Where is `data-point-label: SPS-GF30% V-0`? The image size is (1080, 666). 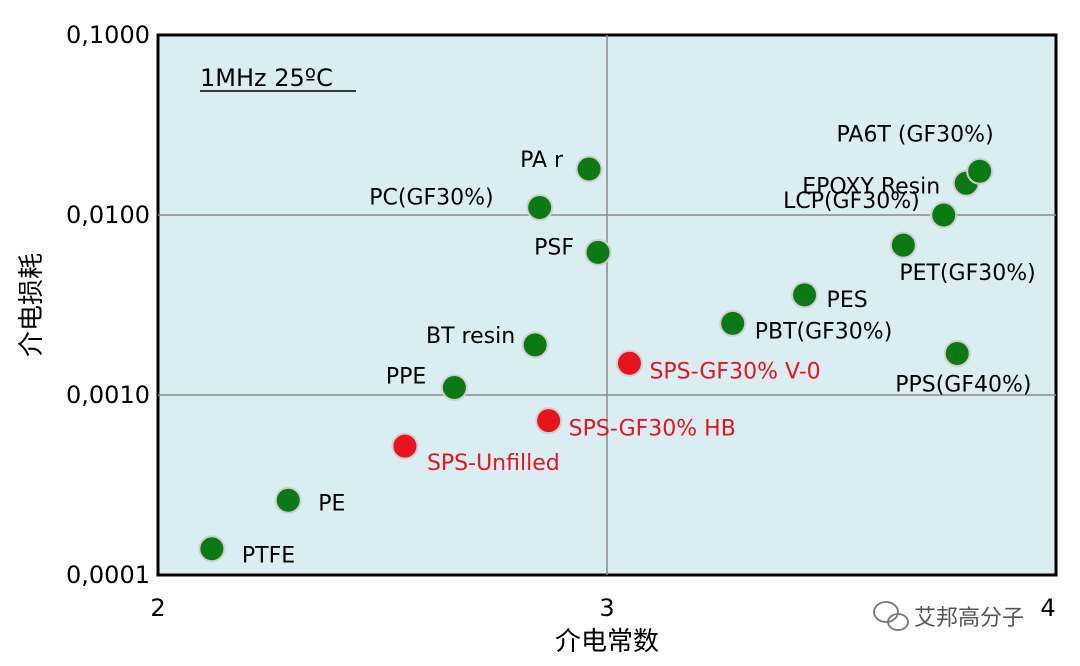 data-point-label: SPS-GF30% V-0 is located at coordinates (734, 371).